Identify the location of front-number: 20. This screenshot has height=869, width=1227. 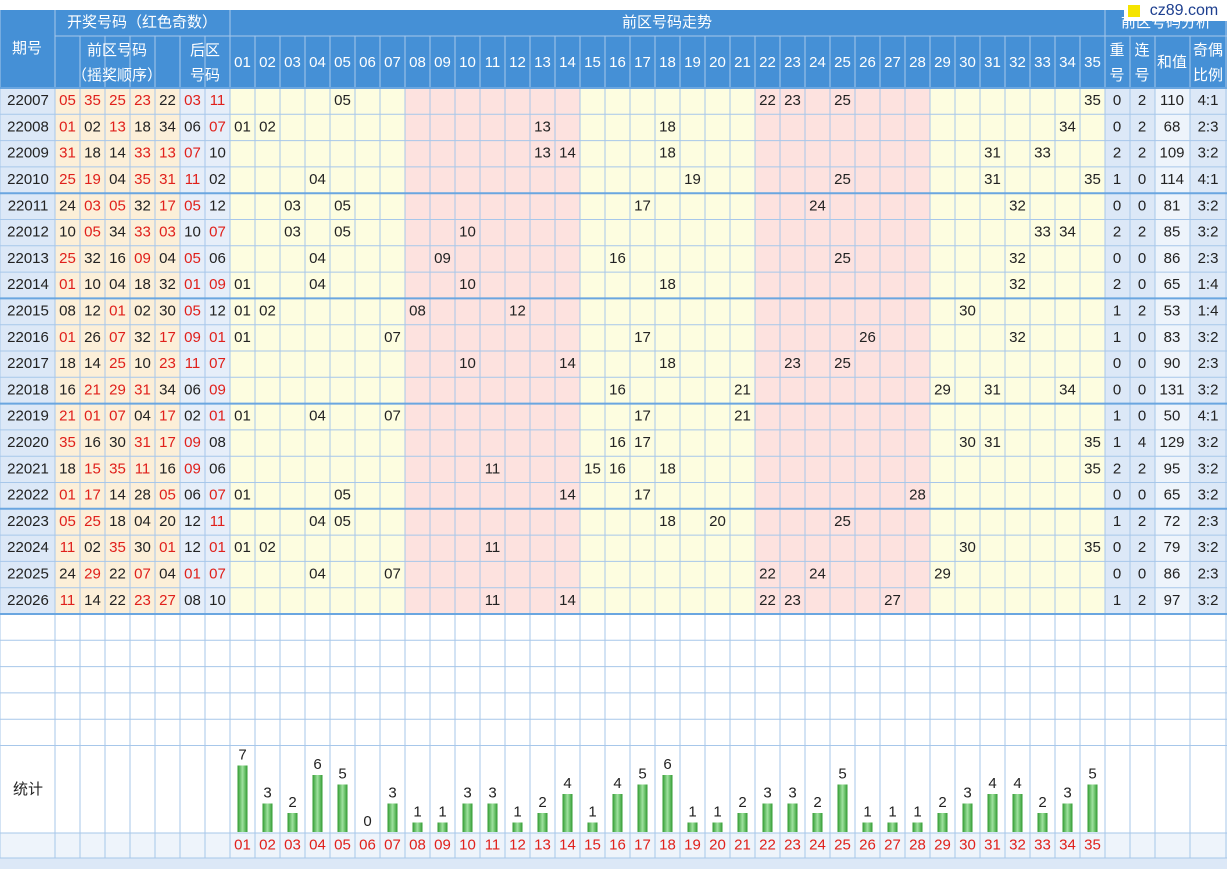
(167, 521).